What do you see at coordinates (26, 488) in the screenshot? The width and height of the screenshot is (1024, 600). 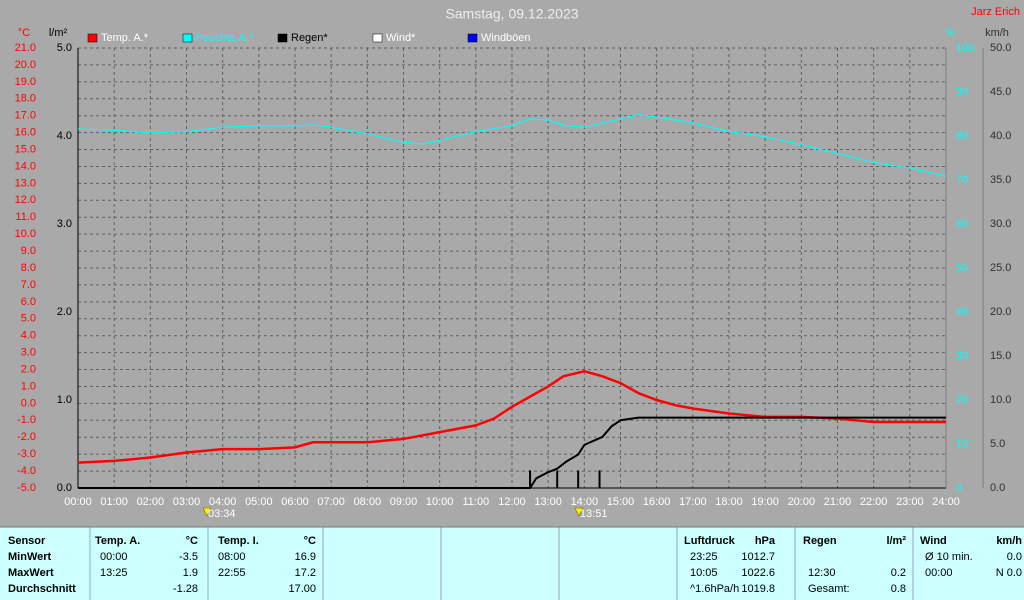 I see `y-tick-label: -5.0` at bounding box center [26, 488].